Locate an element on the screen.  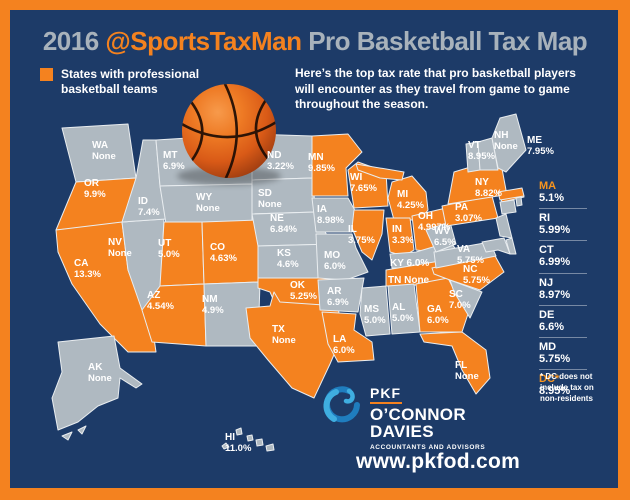
state-FL is located at coordinates (455, 363).